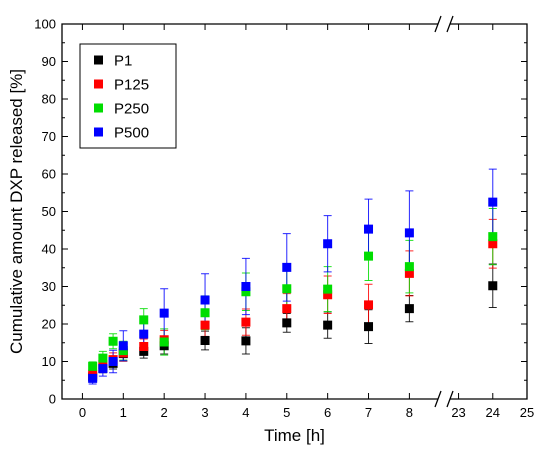 This screenshot has height=454, width=550. Describe the element at coordinates (131, 109) in the screenshot. I see `legend-label: P250` at that location.